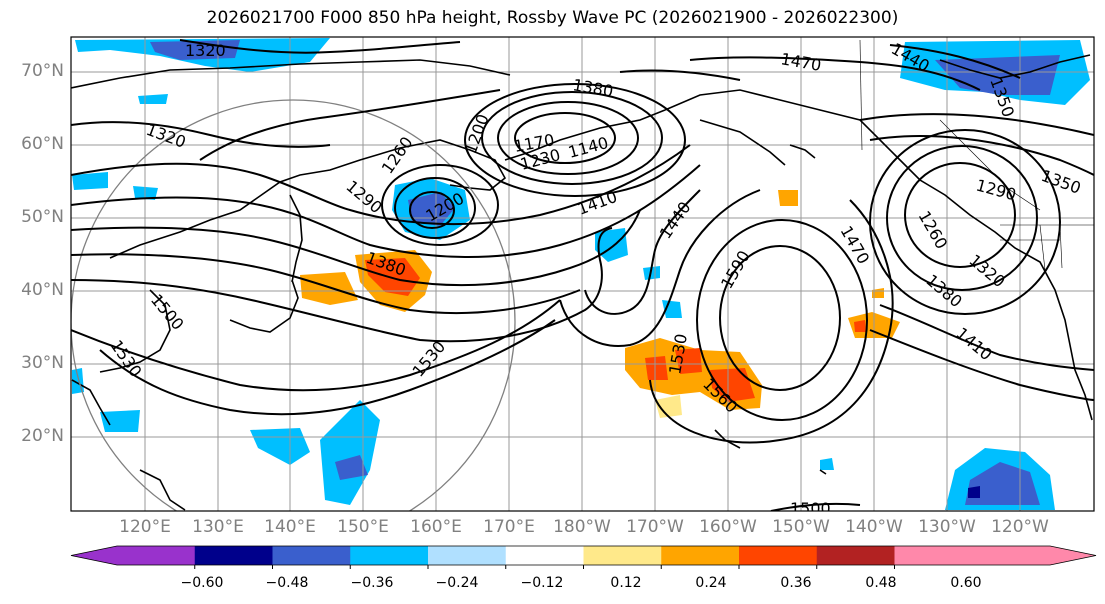  I want to click on contour-label: 1440, so click(675, 220).